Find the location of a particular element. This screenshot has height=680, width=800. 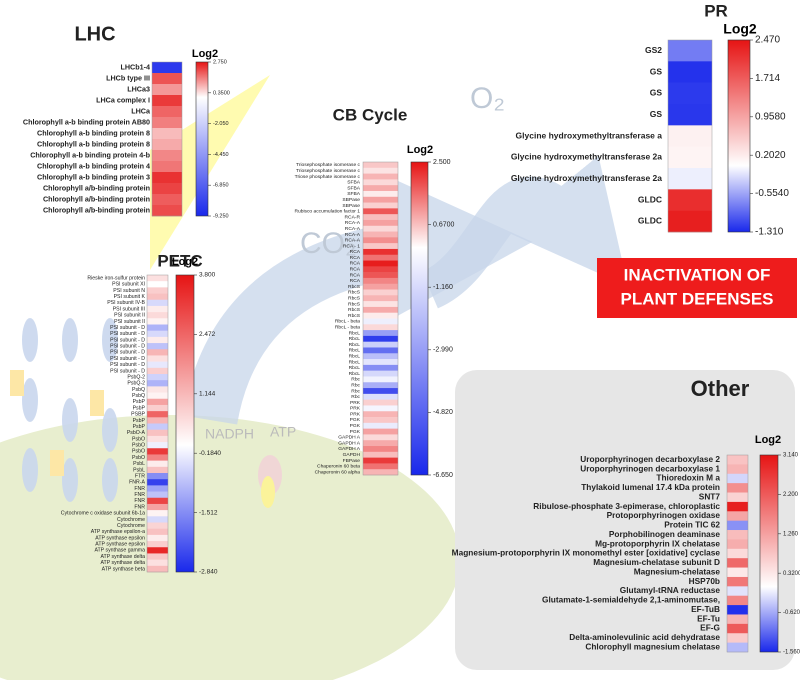

row-label: PsbL is located at coordinates (139, 464).